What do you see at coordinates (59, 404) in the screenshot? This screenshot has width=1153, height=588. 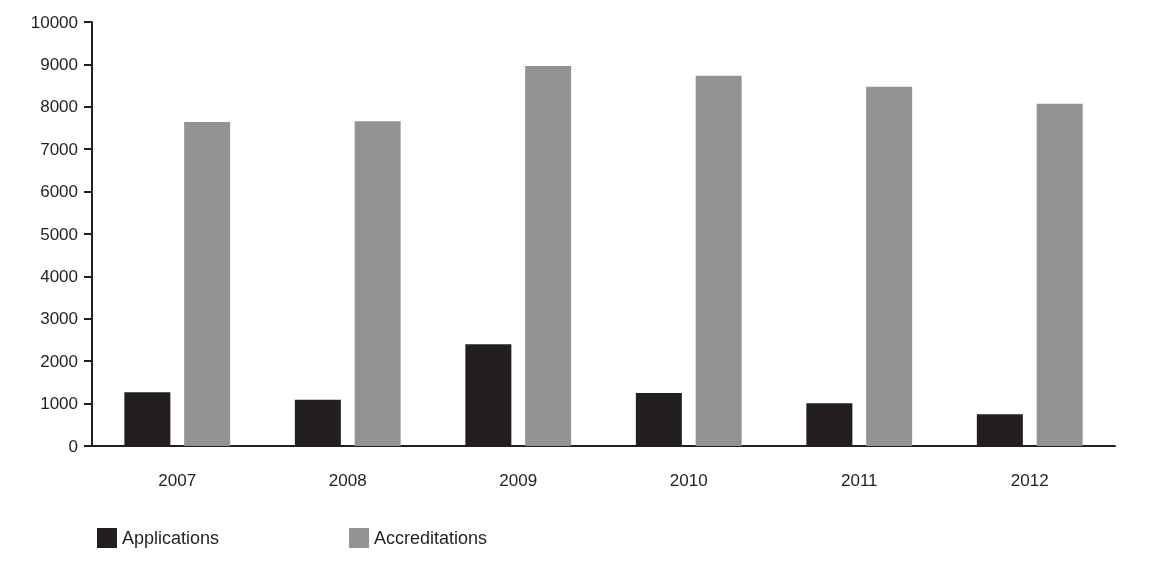 I see `y-tick-label: 1000` at bounding box center [59, 404].